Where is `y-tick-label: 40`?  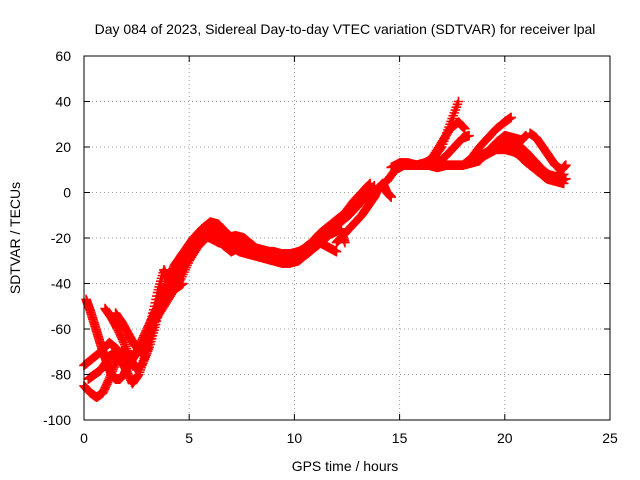
y-tick-label: 40 is located at coordinates (63, 102).